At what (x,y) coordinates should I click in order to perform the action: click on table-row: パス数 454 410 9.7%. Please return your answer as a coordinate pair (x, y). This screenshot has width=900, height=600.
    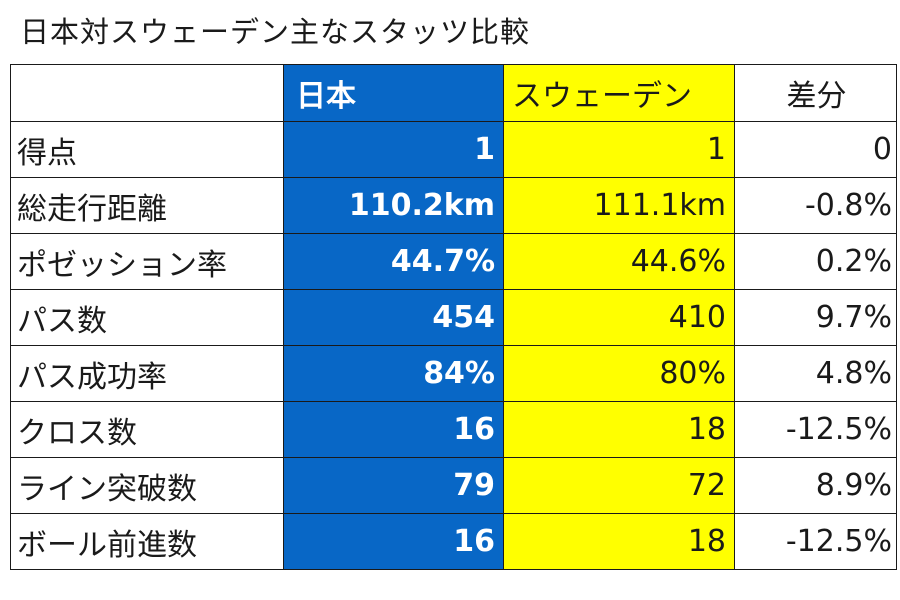
    Looking at the image, I should click on (453, 317).